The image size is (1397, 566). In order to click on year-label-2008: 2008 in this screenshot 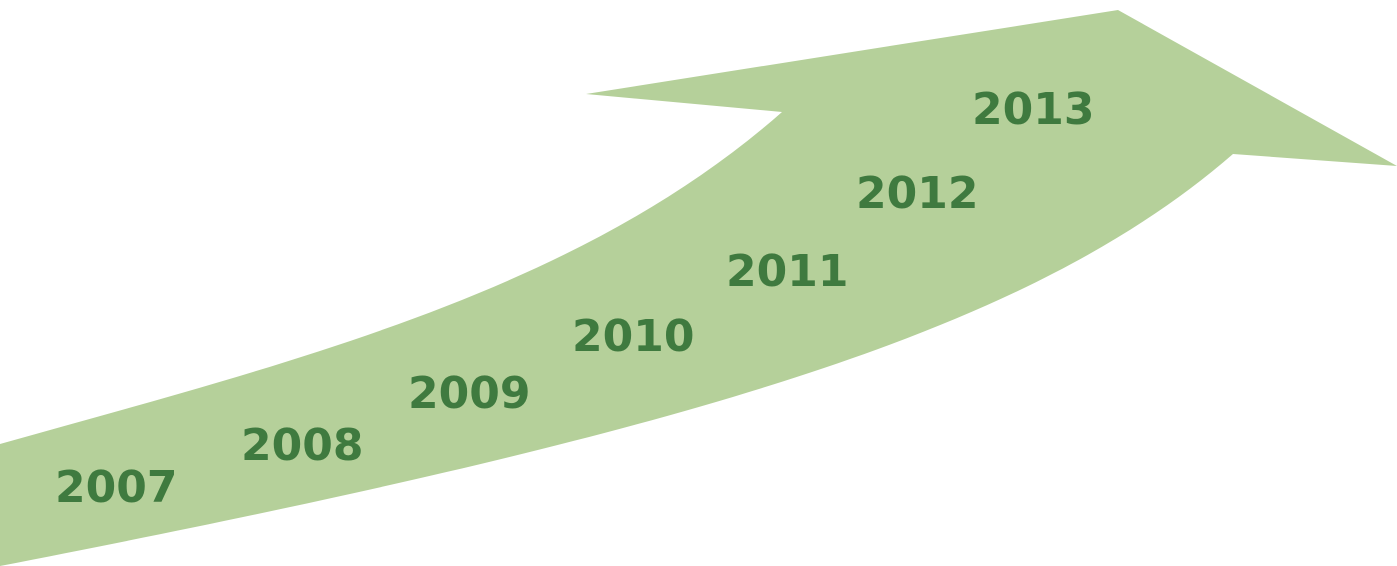, I will do `click(302, 445)`.